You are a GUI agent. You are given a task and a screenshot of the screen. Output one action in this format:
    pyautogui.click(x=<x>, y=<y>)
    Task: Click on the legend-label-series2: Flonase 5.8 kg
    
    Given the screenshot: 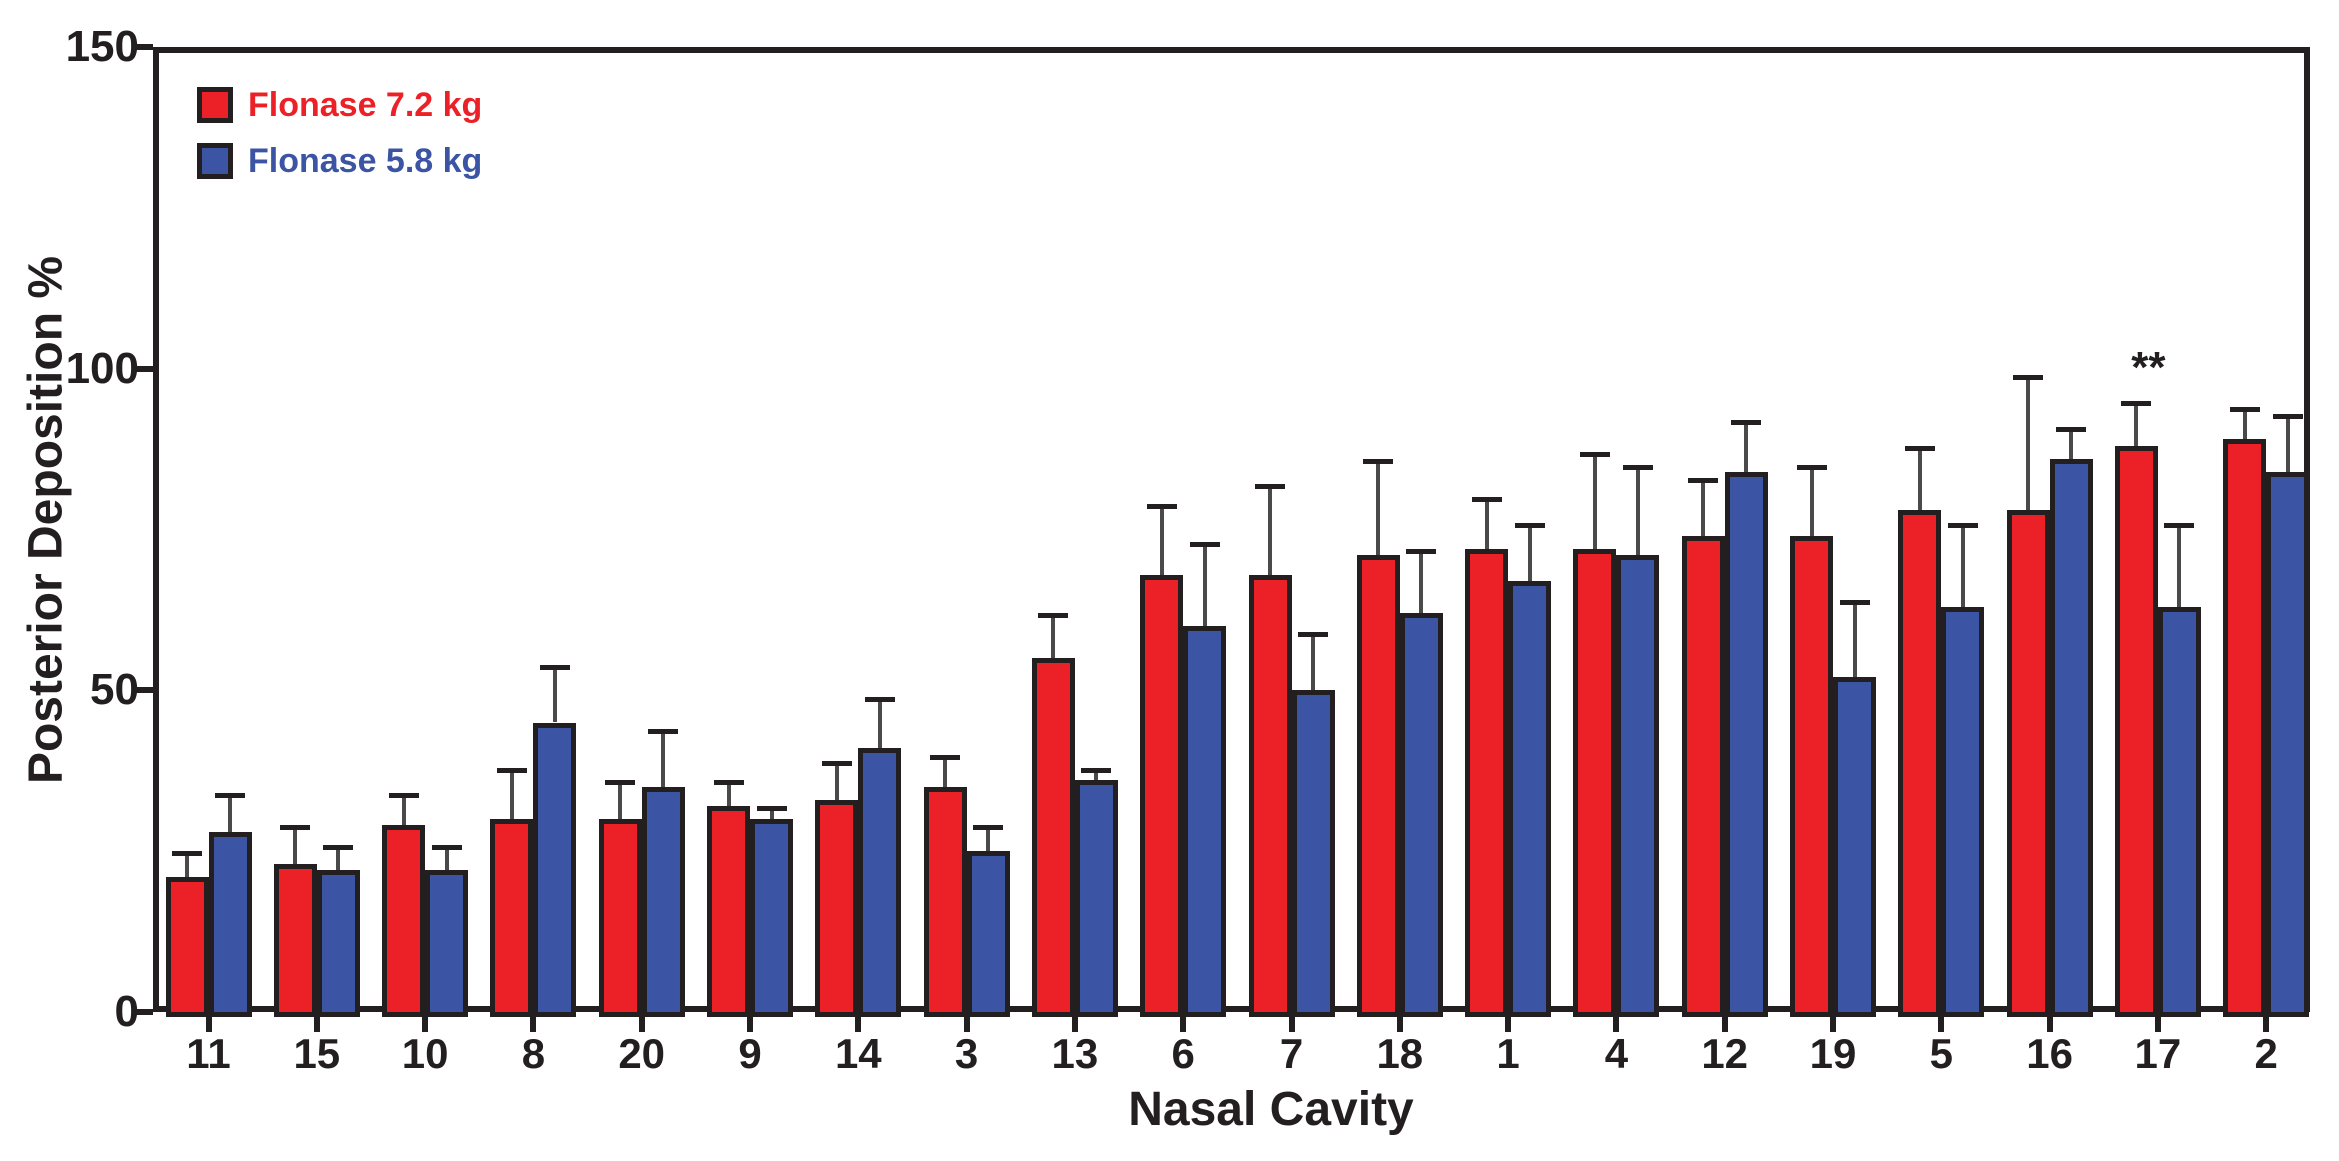 What is the action you would take?
    pyautogui.click(x=365, y=161)
    